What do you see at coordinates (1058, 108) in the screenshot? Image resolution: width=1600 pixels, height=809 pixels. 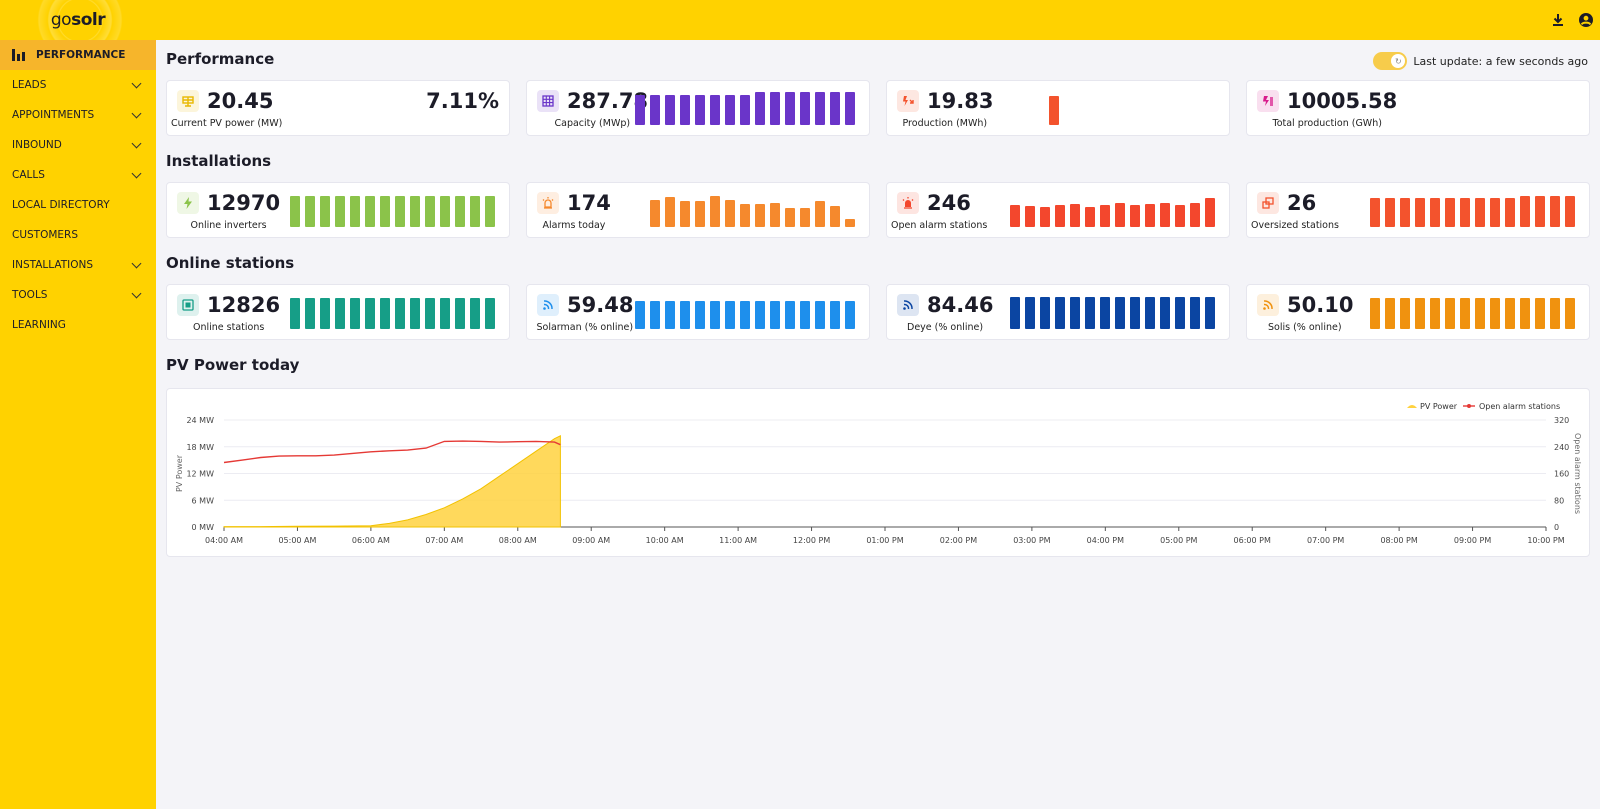 I see `stat-card-production-mwh: 19.83 Production (MWh)` at bounding box center [1058, 108].